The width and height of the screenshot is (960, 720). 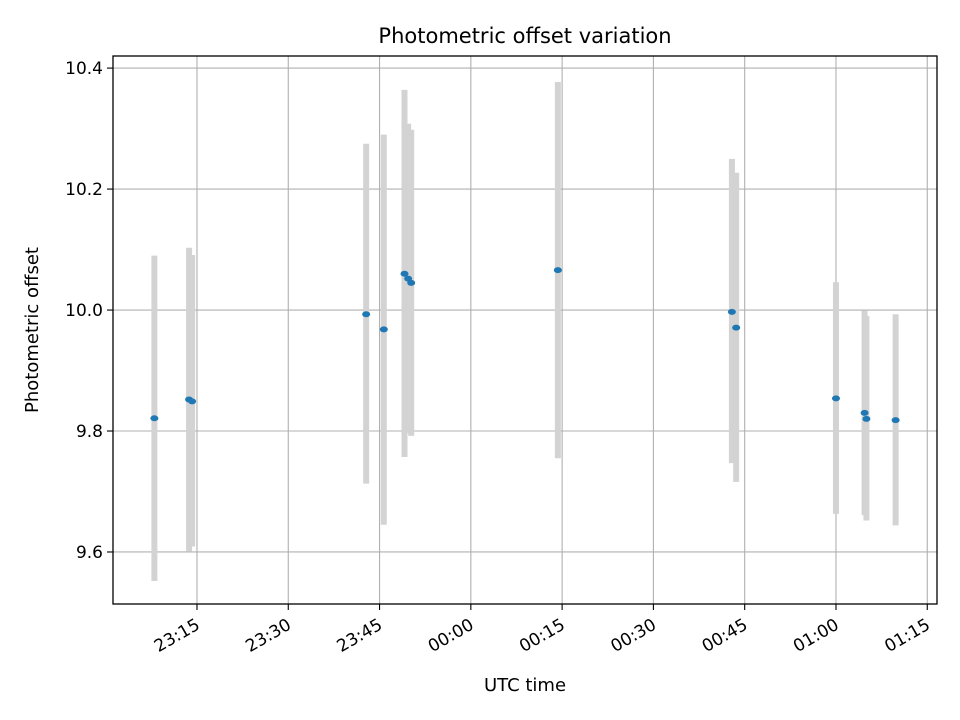 What do you see at coordinates (32, 330) in the screenshot?
I see `y-axis-title: Photometric offset` at bounding box center [32, 330].